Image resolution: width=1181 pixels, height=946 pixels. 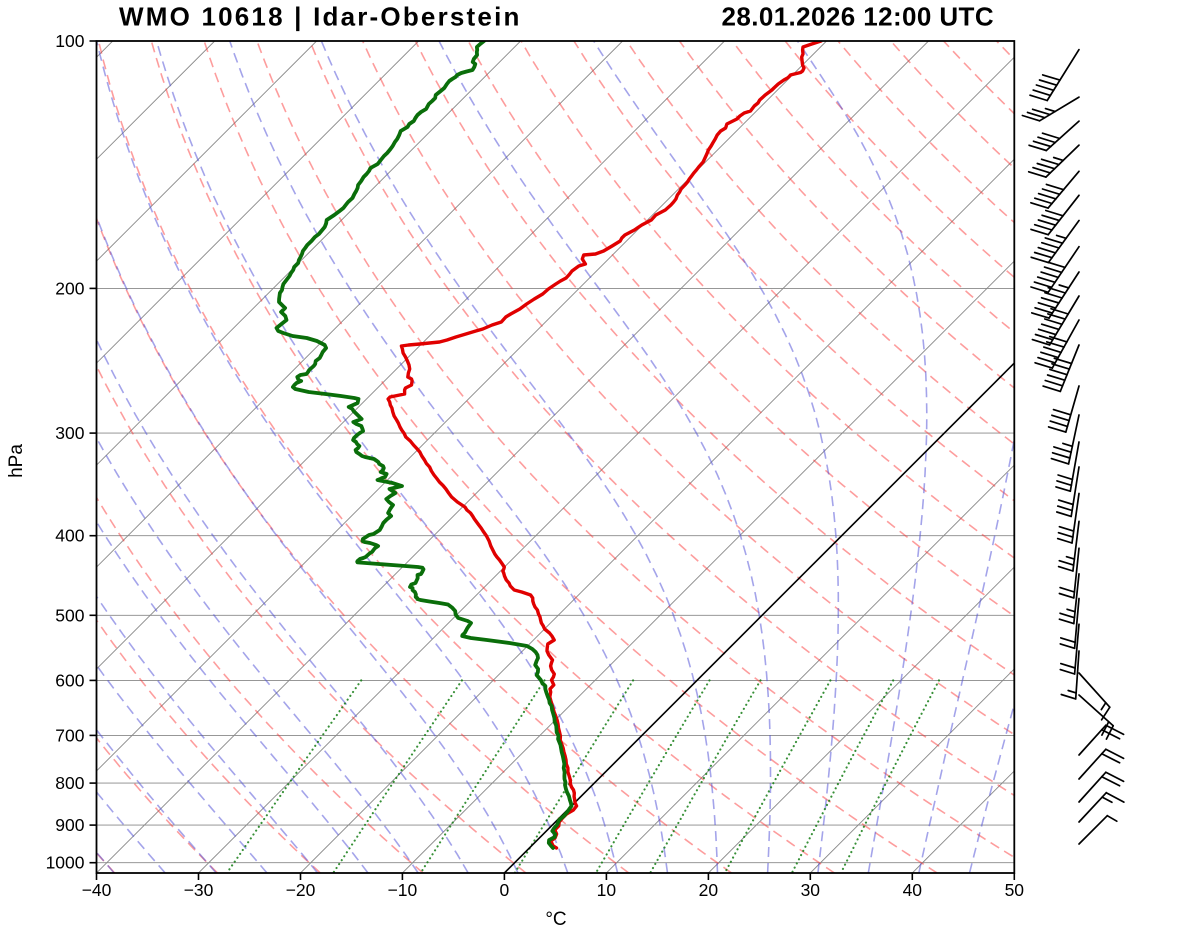 What do you see at coordinates (69, 288) in the screenshot?
I see `svg-text: 200` at bounding box center [69, 288].